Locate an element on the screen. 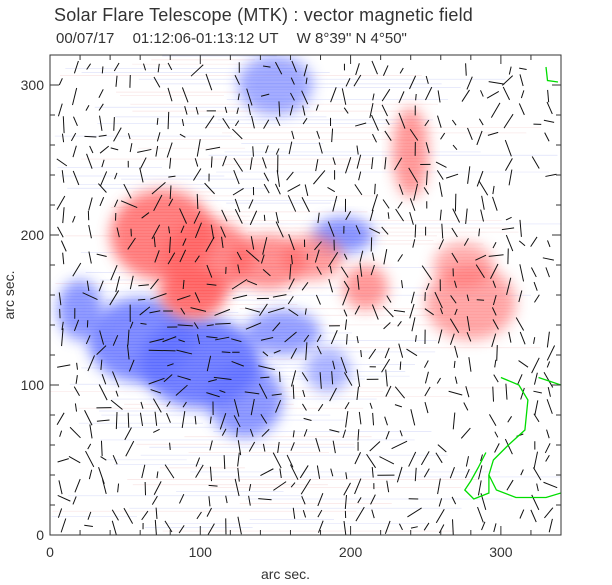 Image resolution: width=612 pixels, height=585 pixels. contour-line is located at coordinates (524, 437).